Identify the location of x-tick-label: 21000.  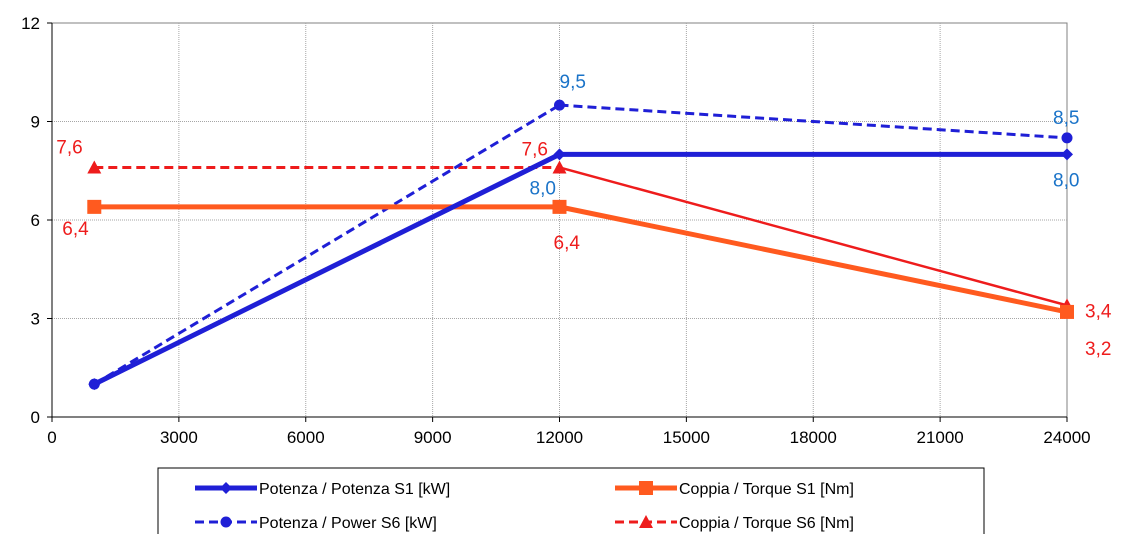
(939, 437).